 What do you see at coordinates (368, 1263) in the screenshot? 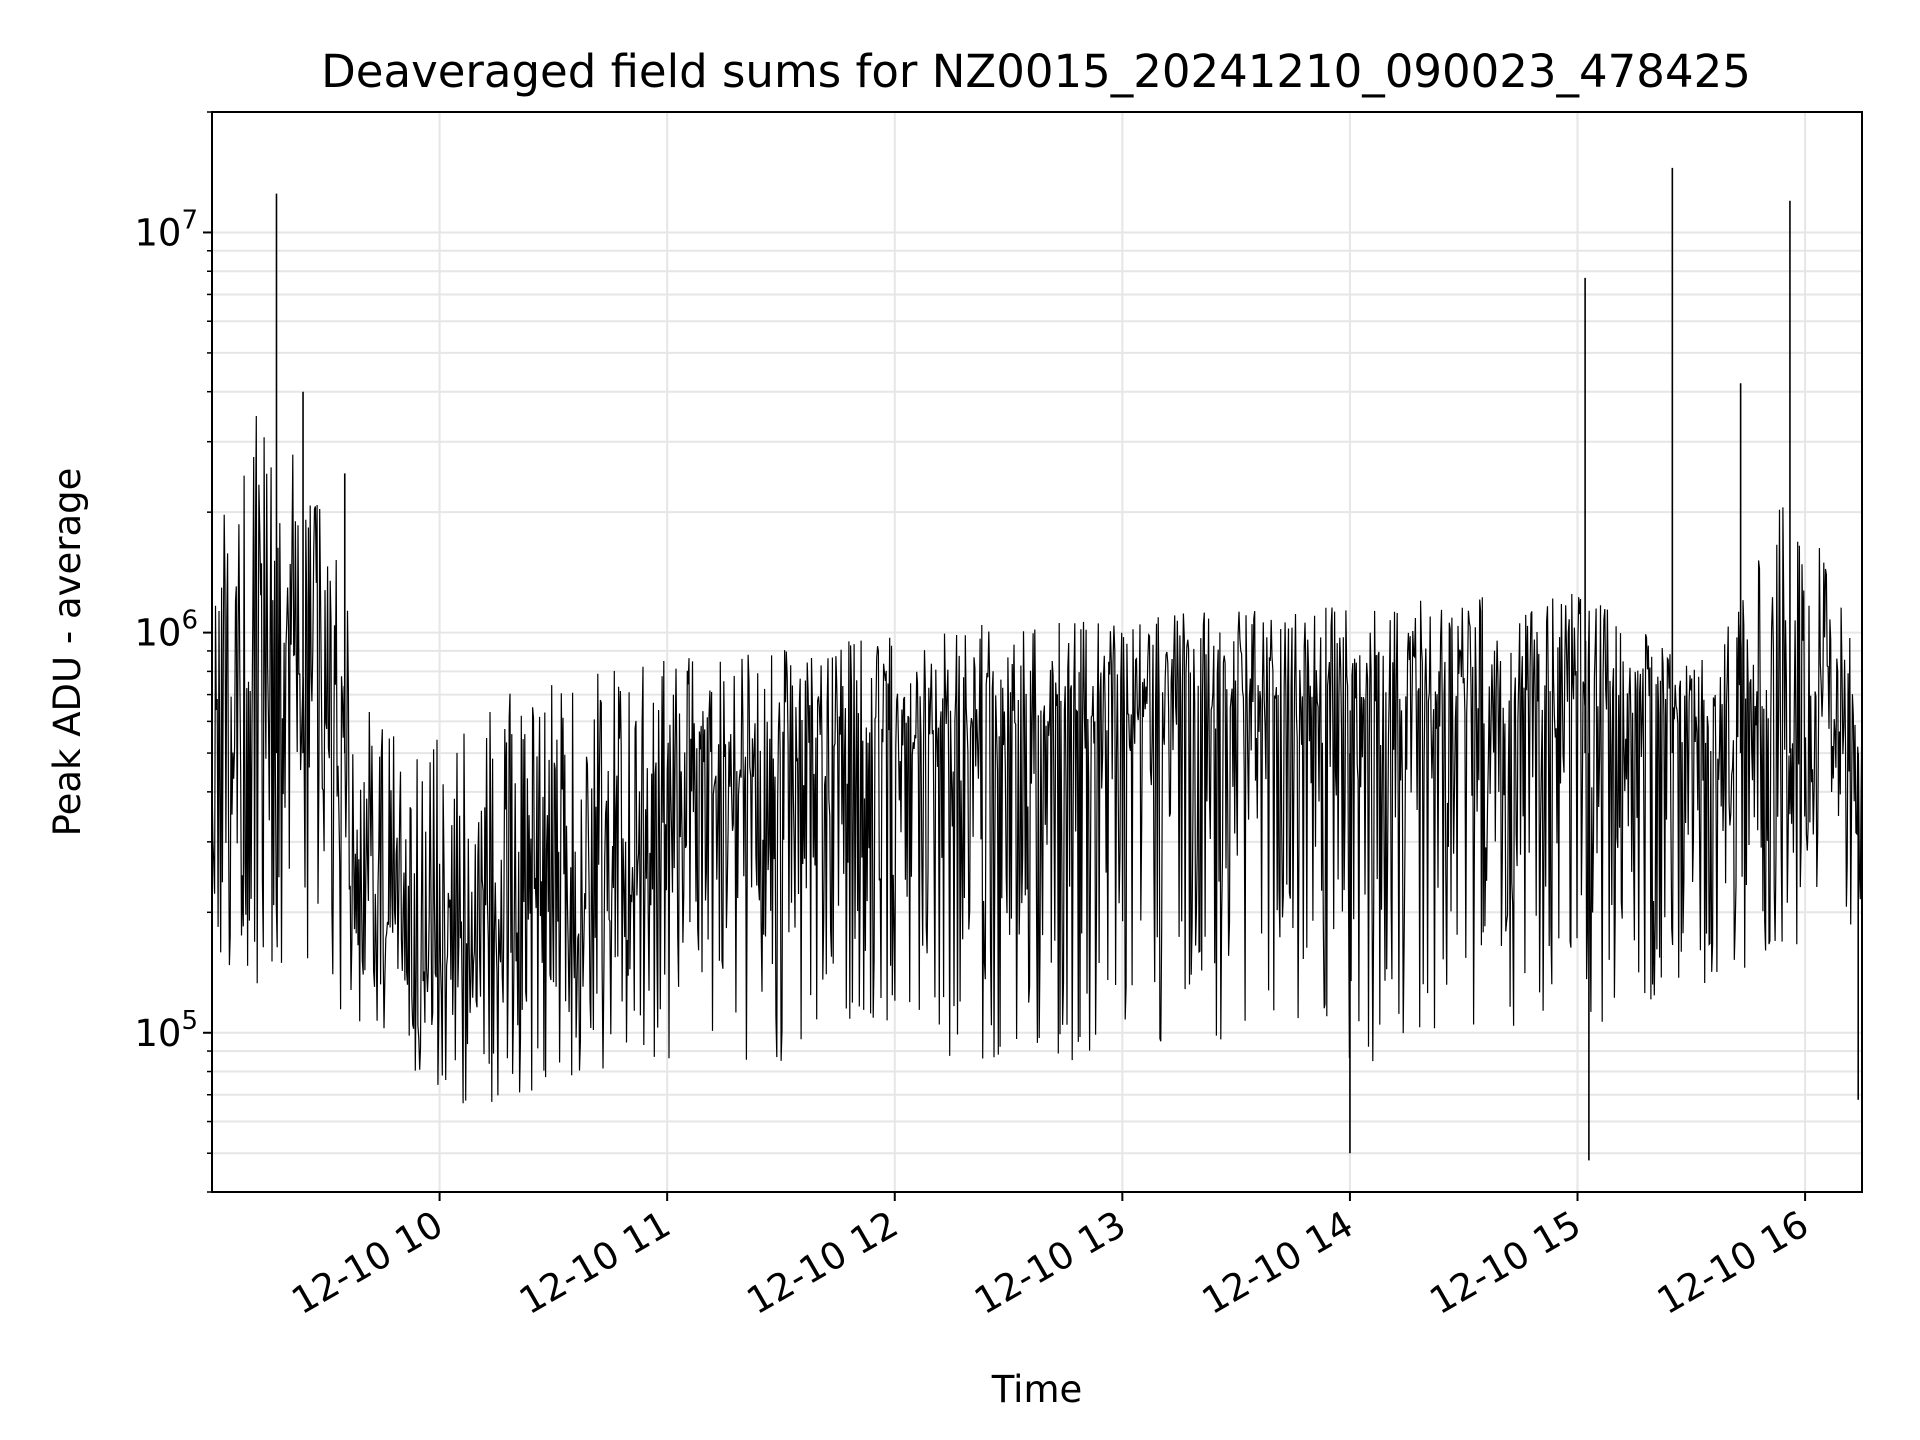
I see `x-tick-label: 12-10 10` at bounding box center [368, 1263].